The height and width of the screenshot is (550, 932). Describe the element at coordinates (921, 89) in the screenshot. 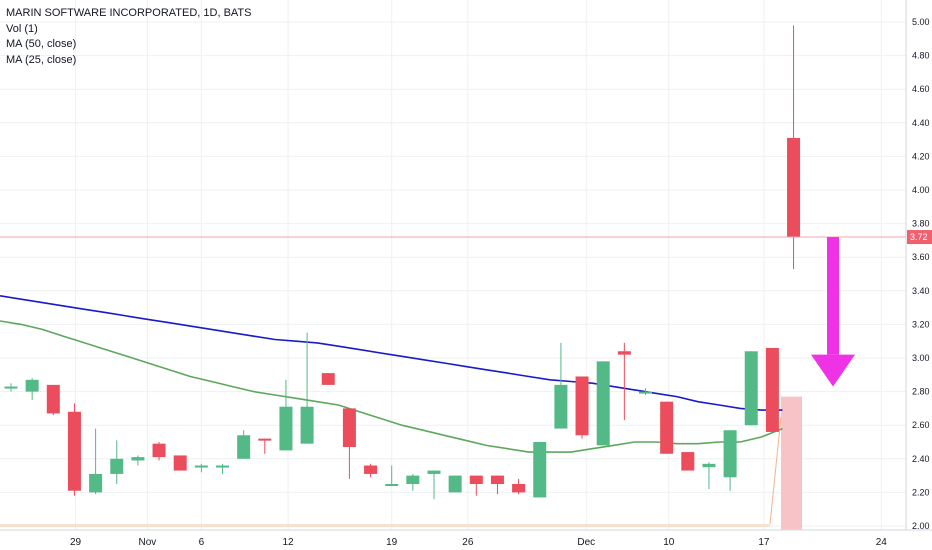

I see `y-tick-label: 4.60` at that location.